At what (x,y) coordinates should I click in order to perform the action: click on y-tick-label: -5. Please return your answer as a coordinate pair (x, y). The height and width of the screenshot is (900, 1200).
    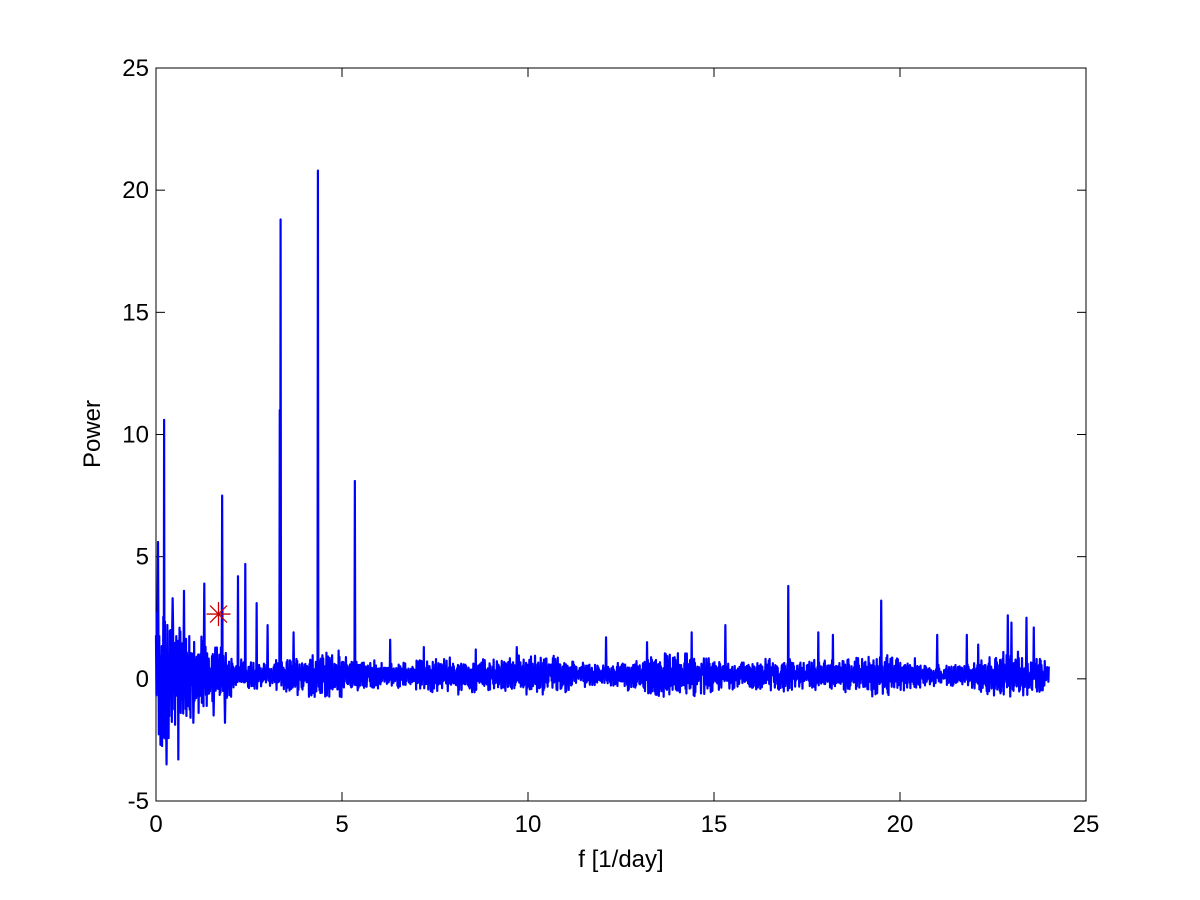
    Looking at the image, I should click on (138, 801).